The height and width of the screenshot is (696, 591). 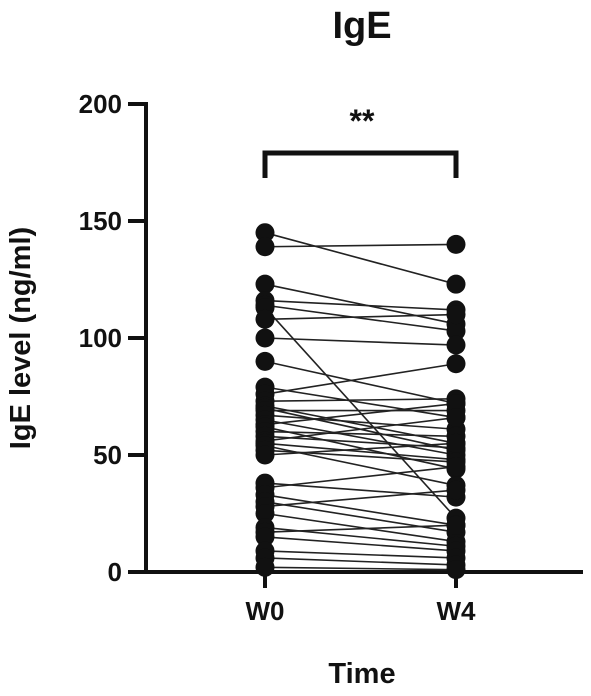 I want to click on bracket-line, so click(x=360, y=164).